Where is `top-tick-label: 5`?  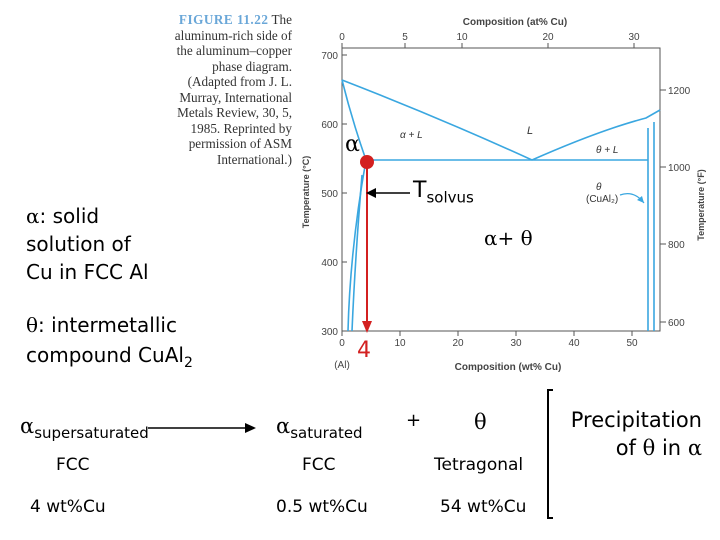 top-tick-label: 5 is located at coordinates (405, 37).